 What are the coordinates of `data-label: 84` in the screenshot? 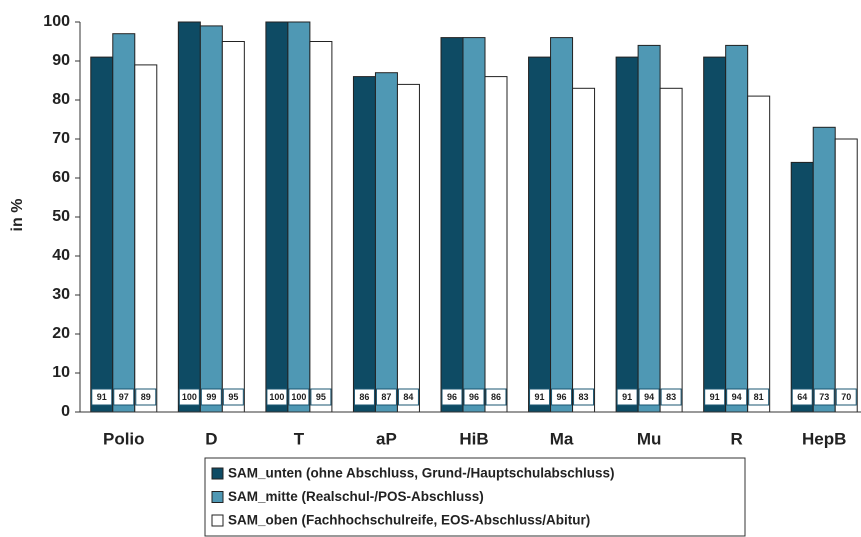 It's located at (408, 397).